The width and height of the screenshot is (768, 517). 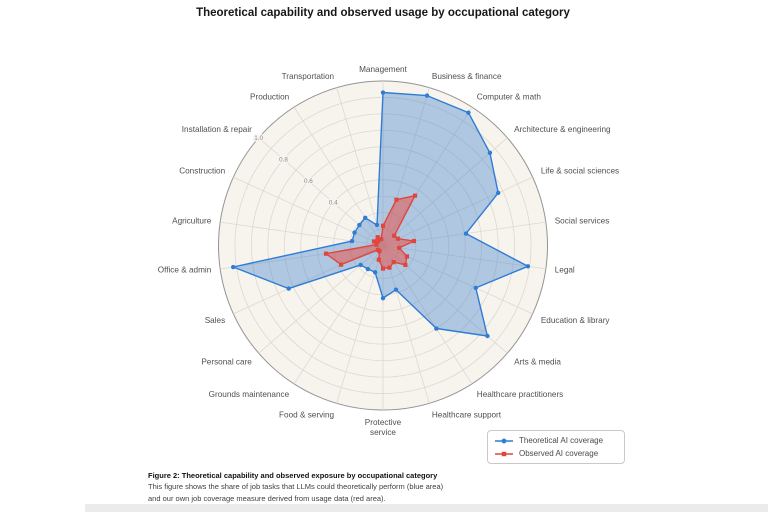 What do you see at coordinates (504, 440) in the screenshot?
I see `legend-line-dot-icon` at bounding box center [504, 440].